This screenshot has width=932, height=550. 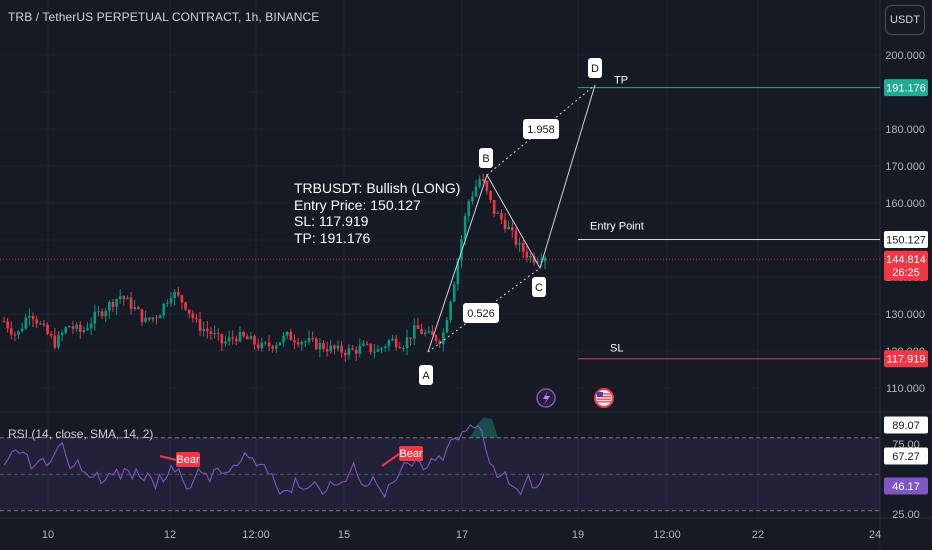 What do you see at coordinates (906, 425) in the screenshot?
I see `rsi-value-tag-bg` at bounding box center [906, 425].